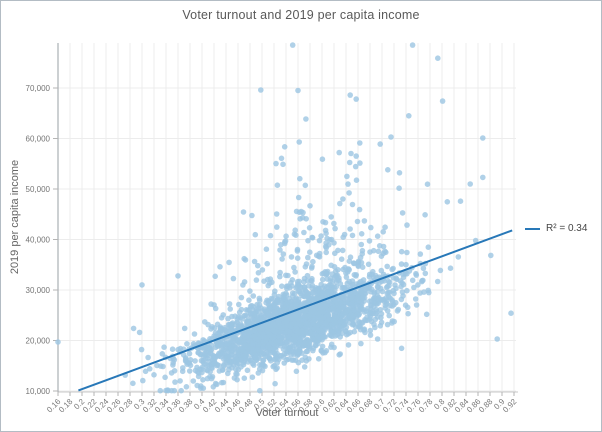  What do you see at coordinates (532, 228) in the screenshot?
I see `trendline-legend-swatch` at bounding box center [532, 228].